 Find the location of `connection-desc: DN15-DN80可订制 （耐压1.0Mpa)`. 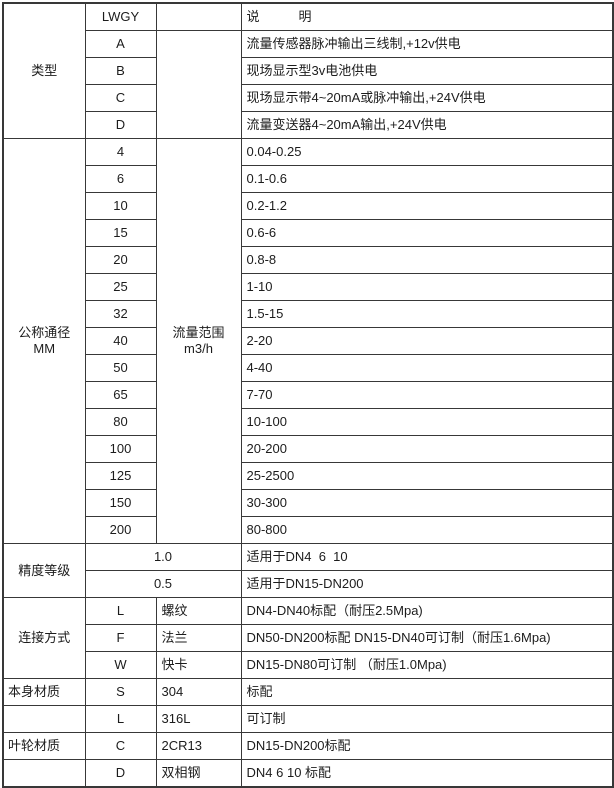

connection-desc: DN15-DN80可订制 （耐压1.0Mpa) is located at coordinates (427, 665).